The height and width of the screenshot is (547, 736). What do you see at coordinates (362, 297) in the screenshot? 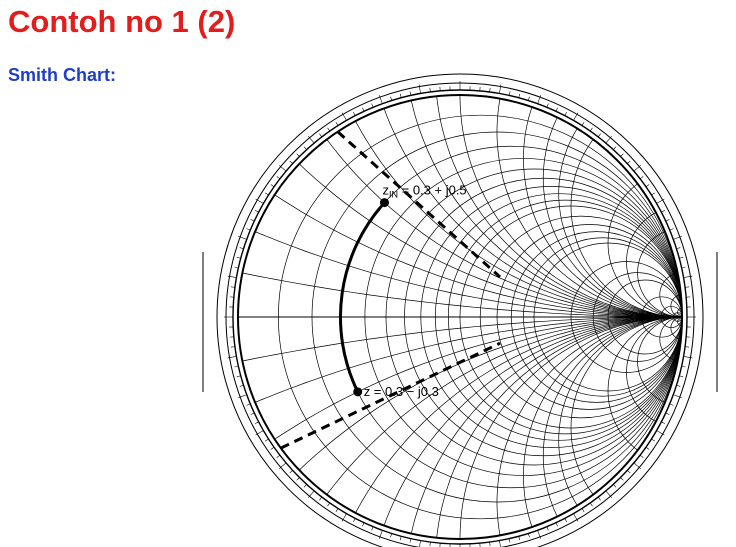
I see `constant-resistance-path` at bounding box center [362, 297].